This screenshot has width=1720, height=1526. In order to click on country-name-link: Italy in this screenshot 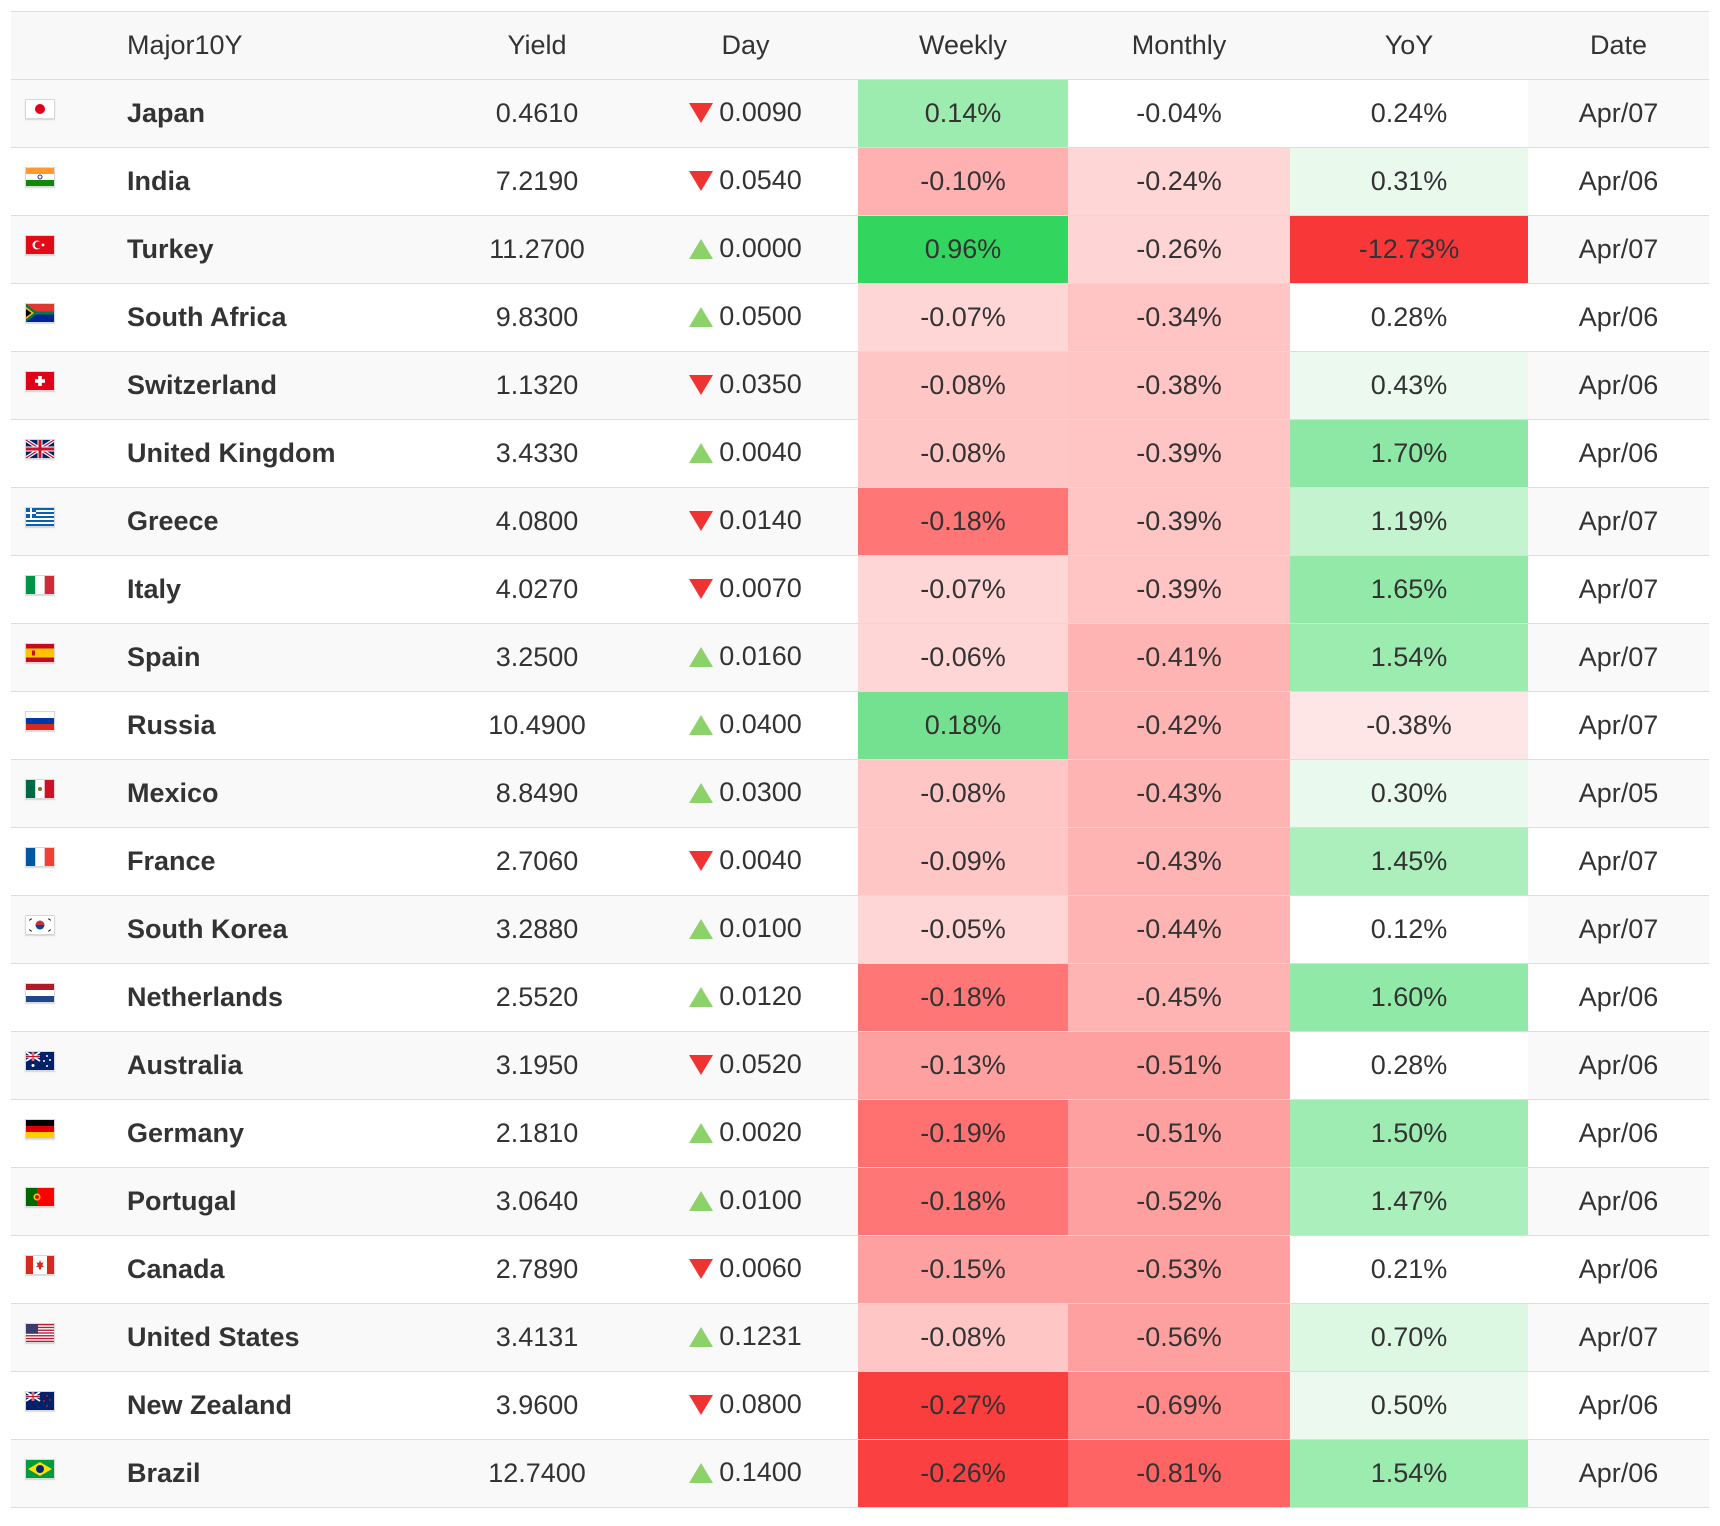, I will do `click(273, 589)`.